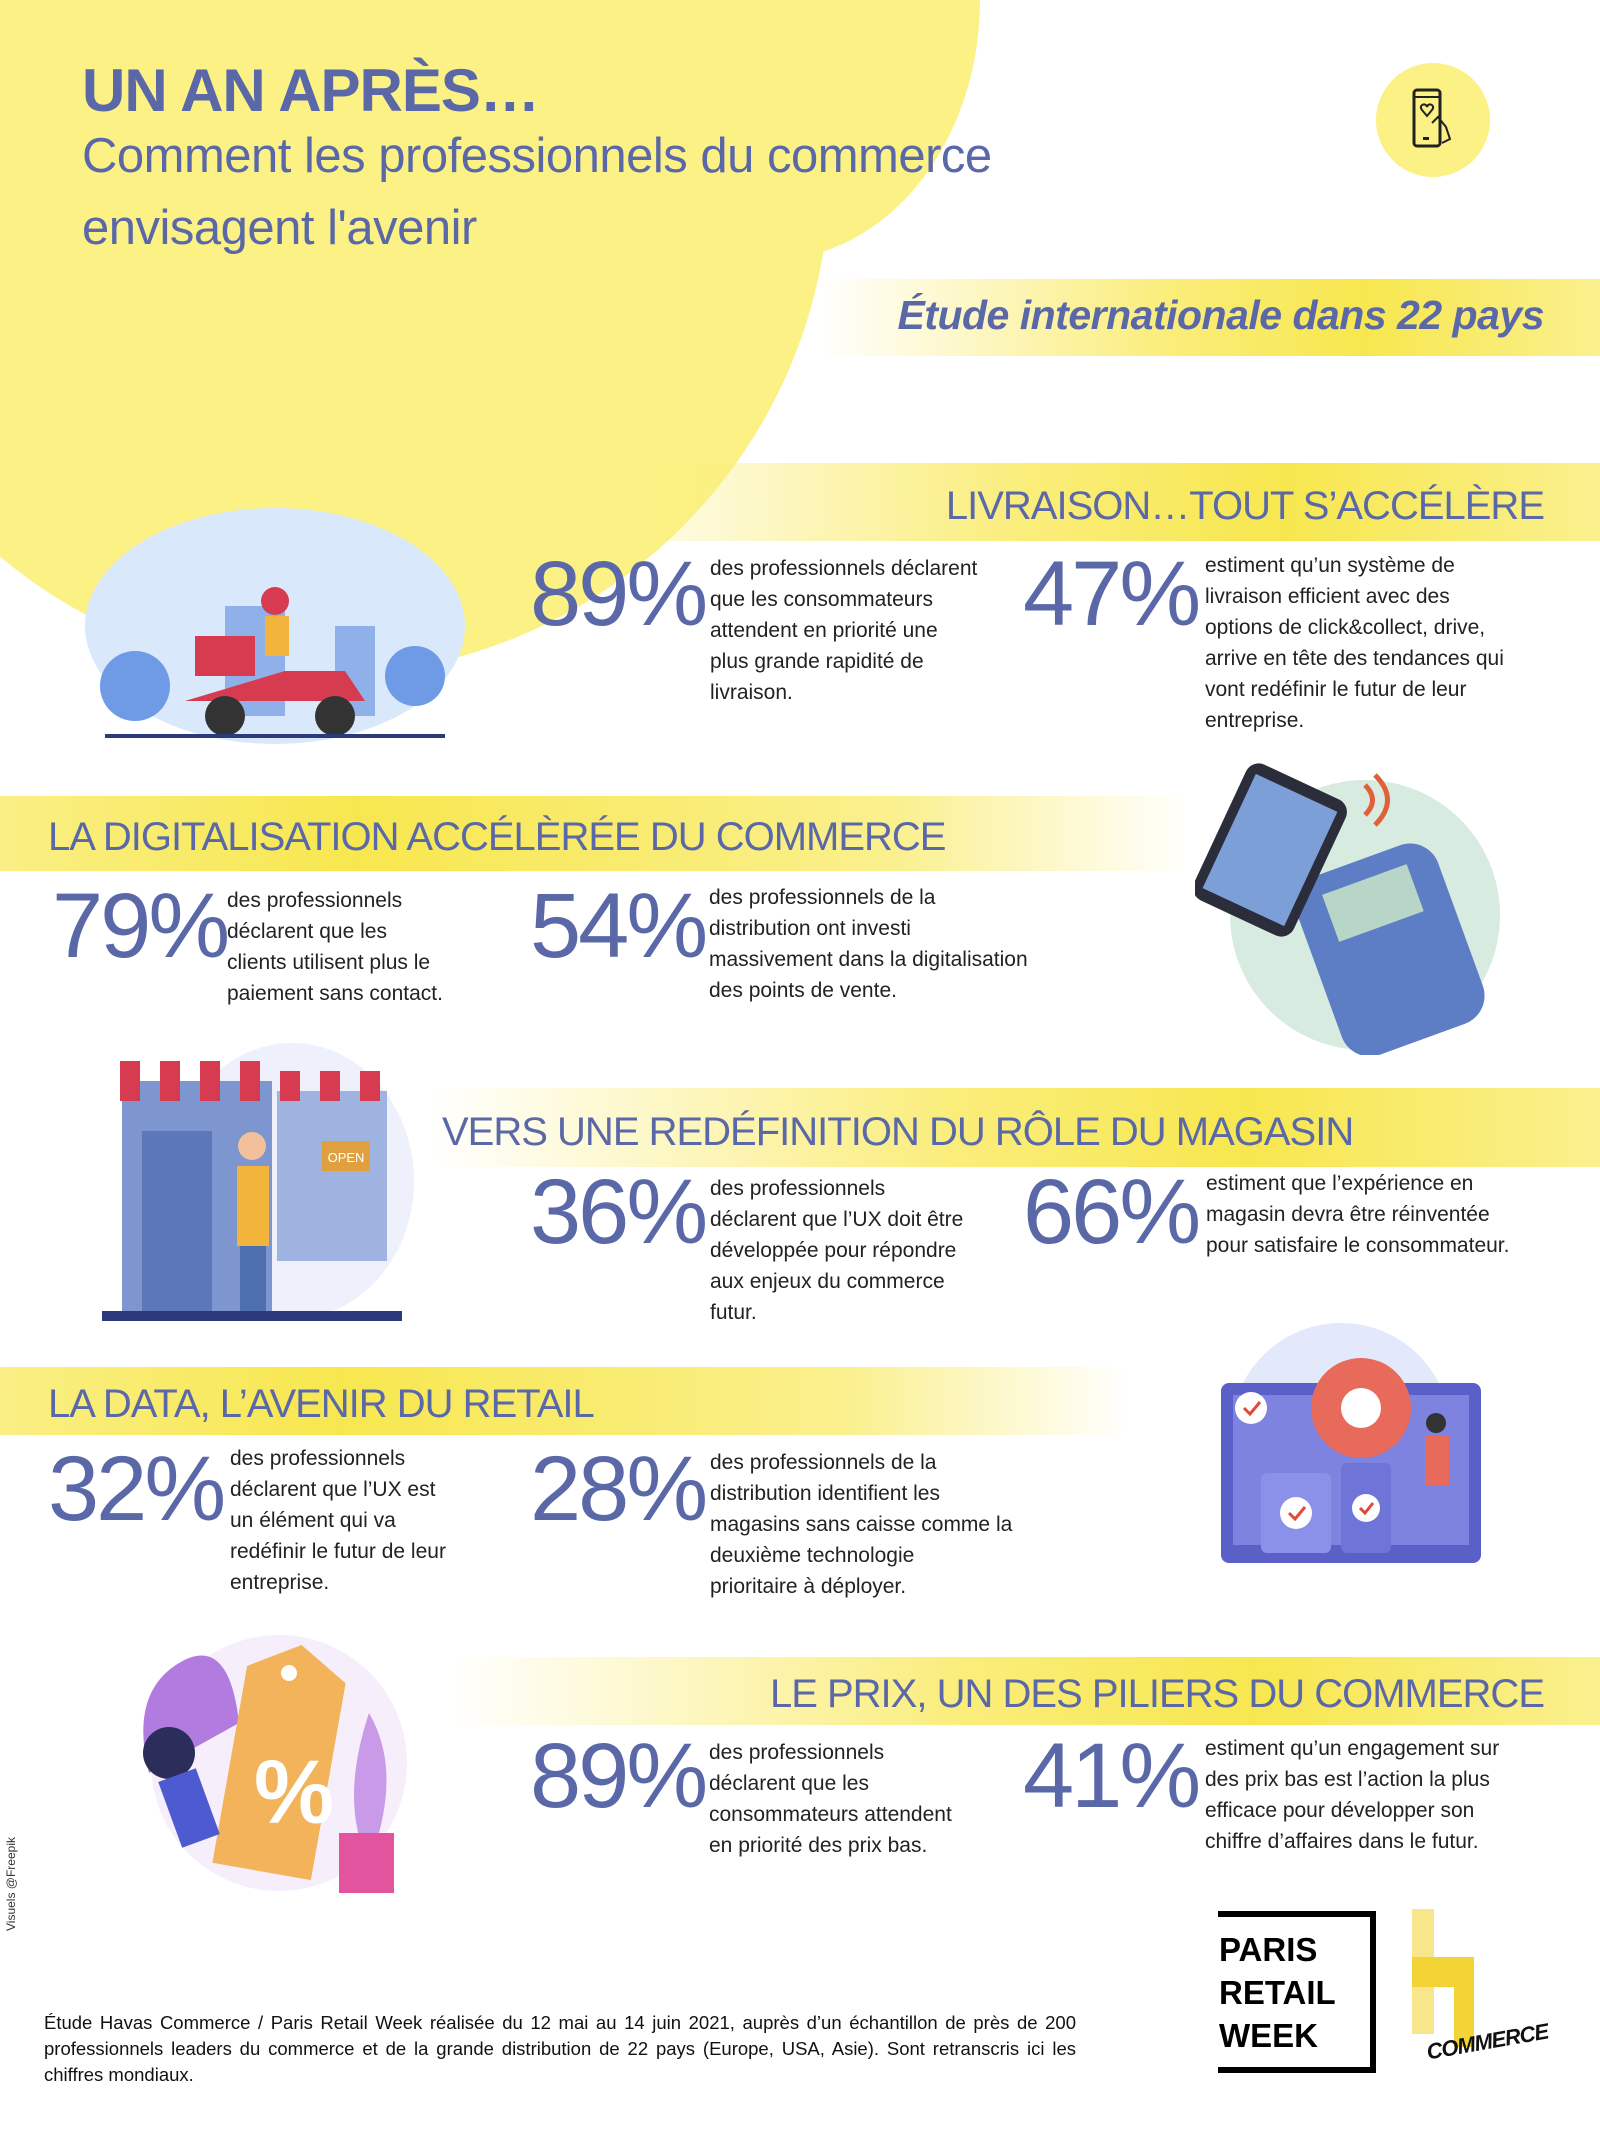 This screenshot has width=1600, height=2133. Describe the element at coordinates (1348, 1445) in the screenshot. I see `data-devices-gear-illustration` at that location.